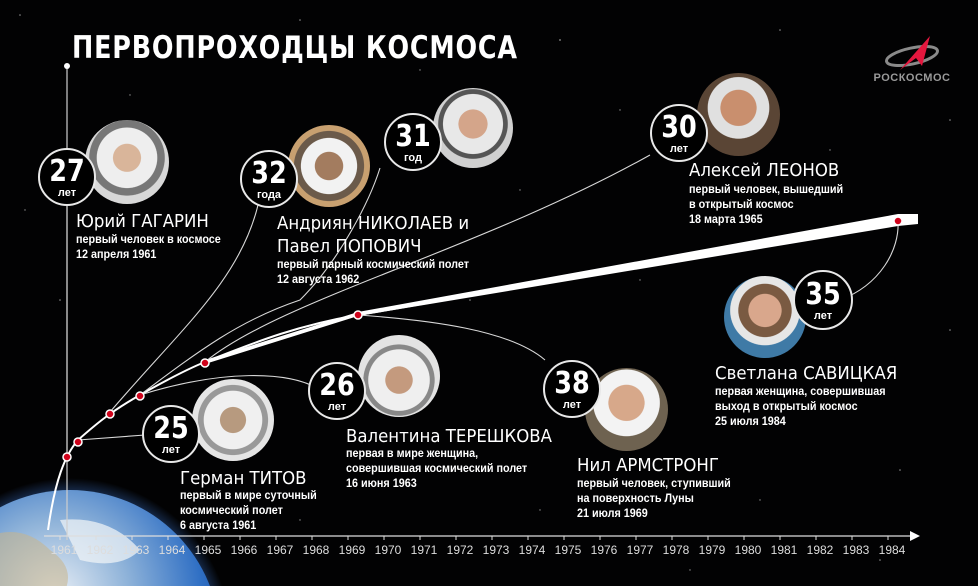 The height and width of the screenshot is (586, 978). I want to click on year-label: 1973, so click(496, 550).